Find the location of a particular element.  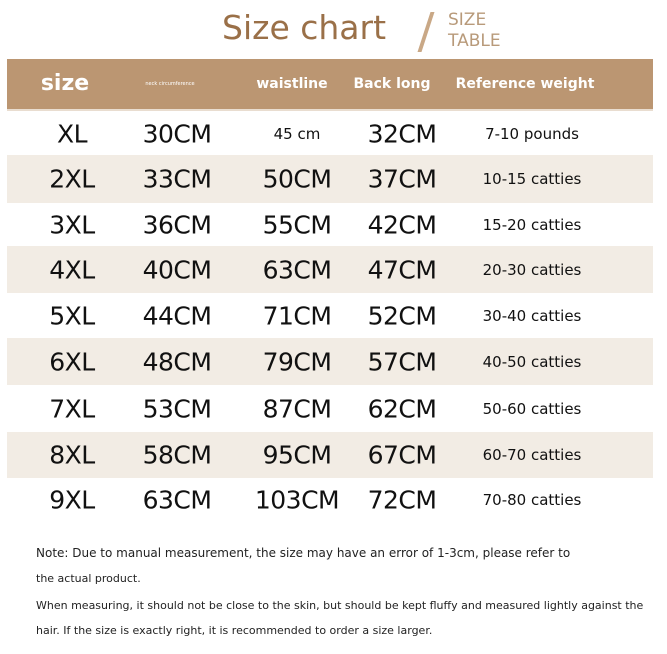

waistline-cell: 63CM is located at coordinates (297, 269).